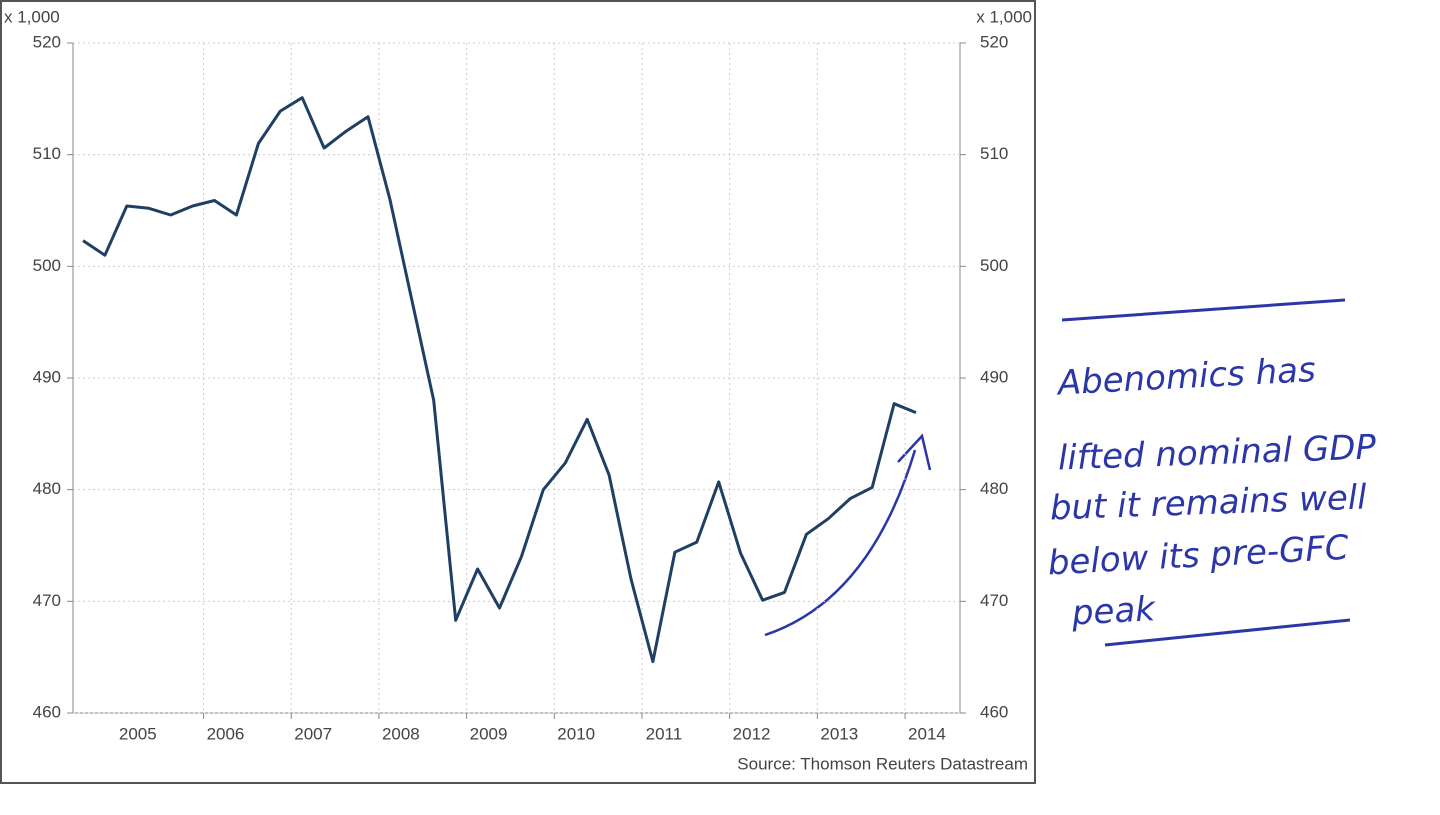 The height and width of the screenshot is (815, 1440). Describe the element at coordinates (1186, 377) in the screenshot. I see `annotation-line: Abenomics has` at that location.